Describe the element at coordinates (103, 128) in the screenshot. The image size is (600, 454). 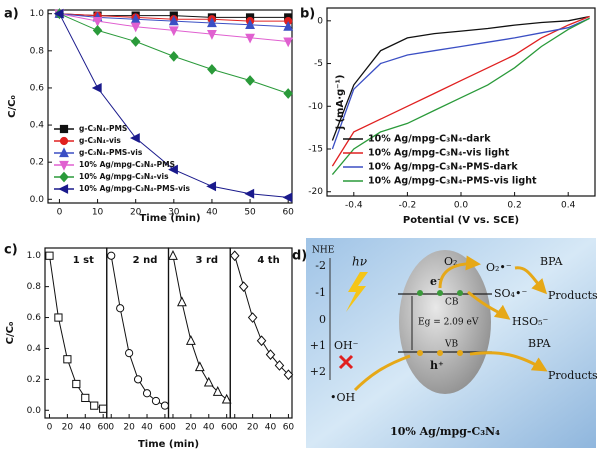
I see `legend-label: g-C₃N₄-PMS` at that location.